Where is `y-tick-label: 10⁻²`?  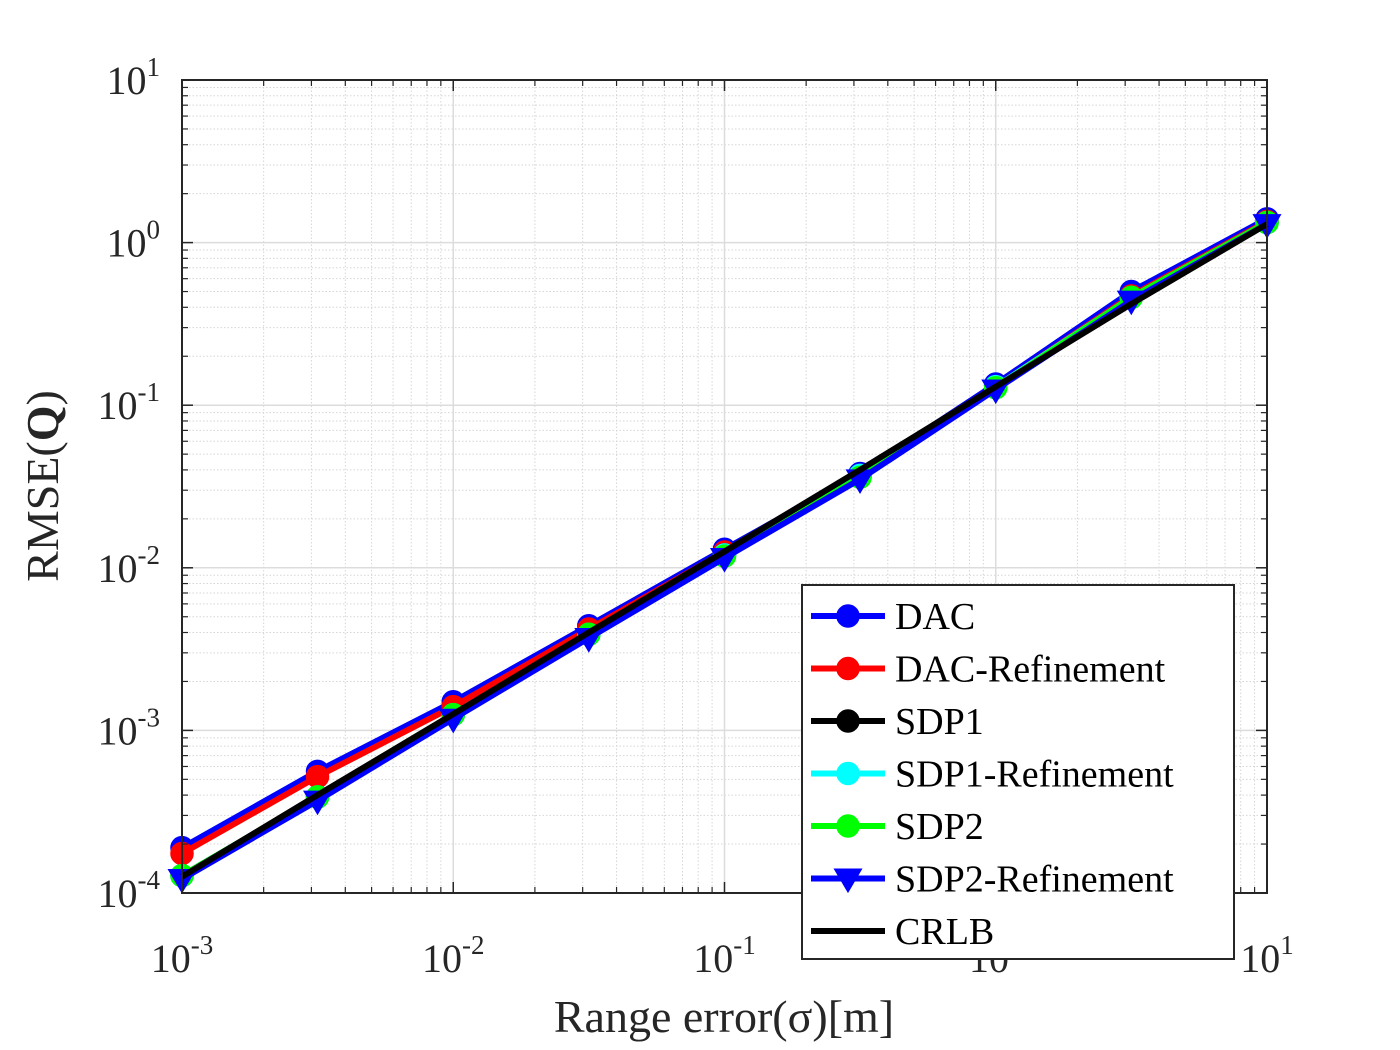
y-tick-label: 10⁻² is located at coordinates (129, 565).